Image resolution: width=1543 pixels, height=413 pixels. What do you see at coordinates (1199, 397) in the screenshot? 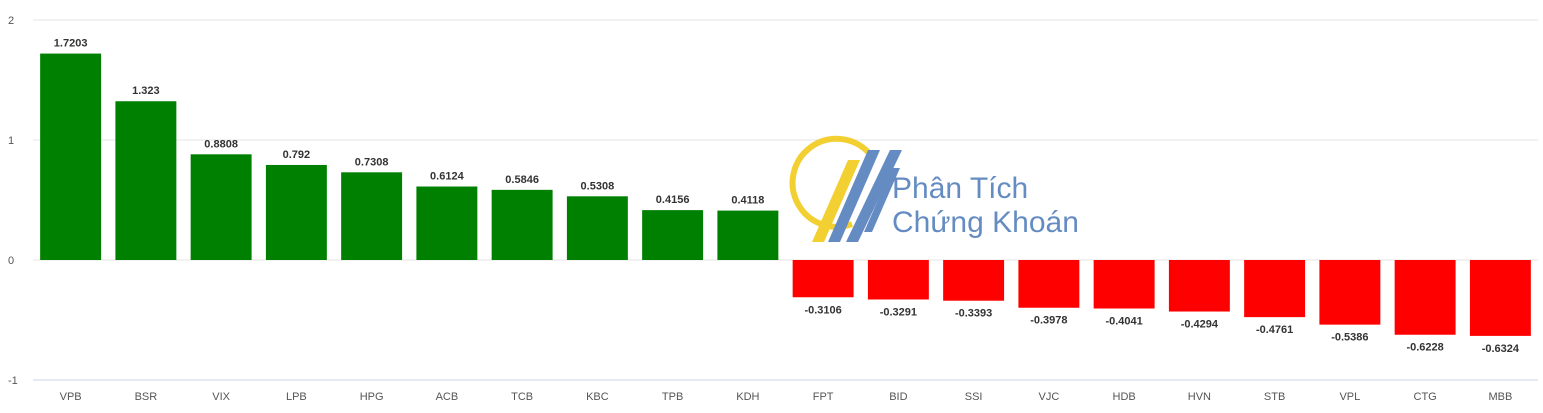
I see `x-tick-label-hvn: HVN` at bounding box center [1199, 397].